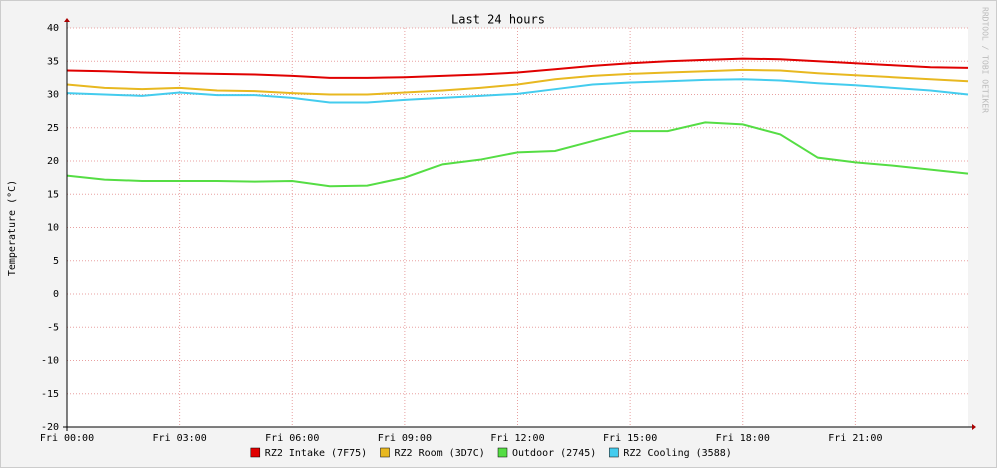 The width and height of the screenshot is (997, 468). What do you see at coordinates (50, 361) in the screenshot?
I see `y-tick-label: -10` at bounding box center [50, 361].